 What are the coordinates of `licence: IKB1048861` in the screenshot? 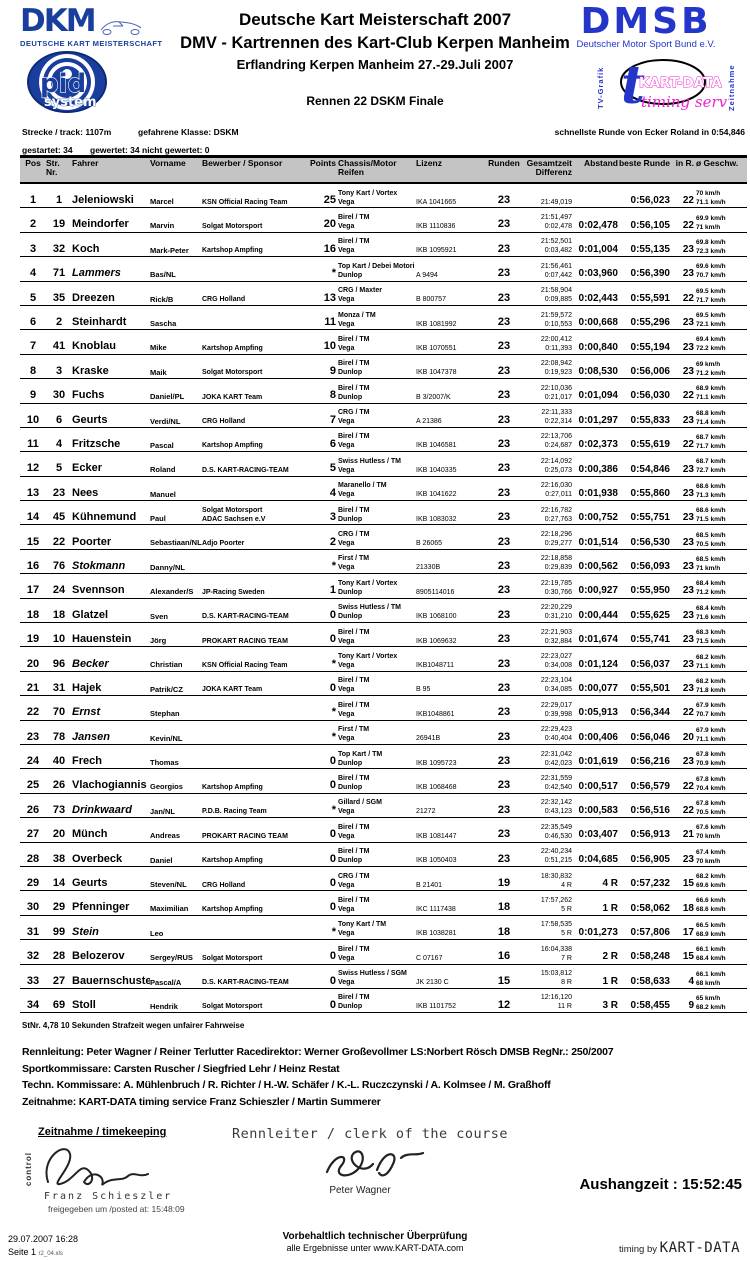 It's located at (435, 714).